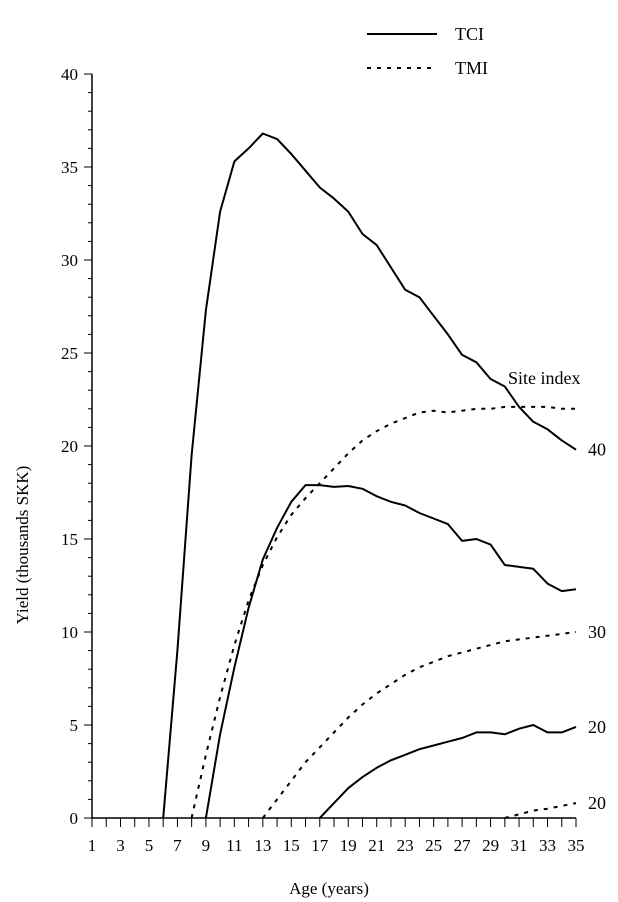 This screenshot has width=618, height=902. Describe the element at coordinates (490, 845) in the screenshot. I see `x-tick-label: 29` at that location.